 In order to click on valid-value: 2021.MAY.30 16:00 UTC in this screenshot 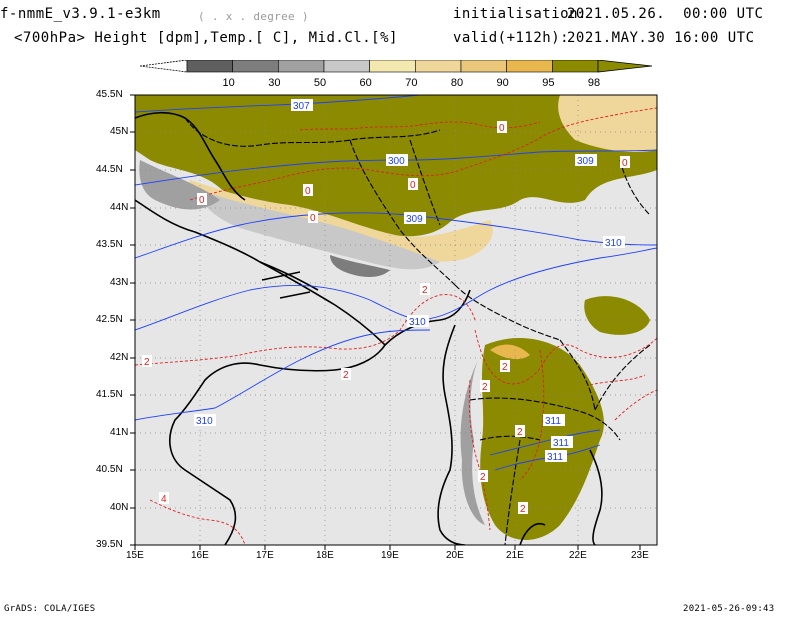, I will do `click(661, 38)`.